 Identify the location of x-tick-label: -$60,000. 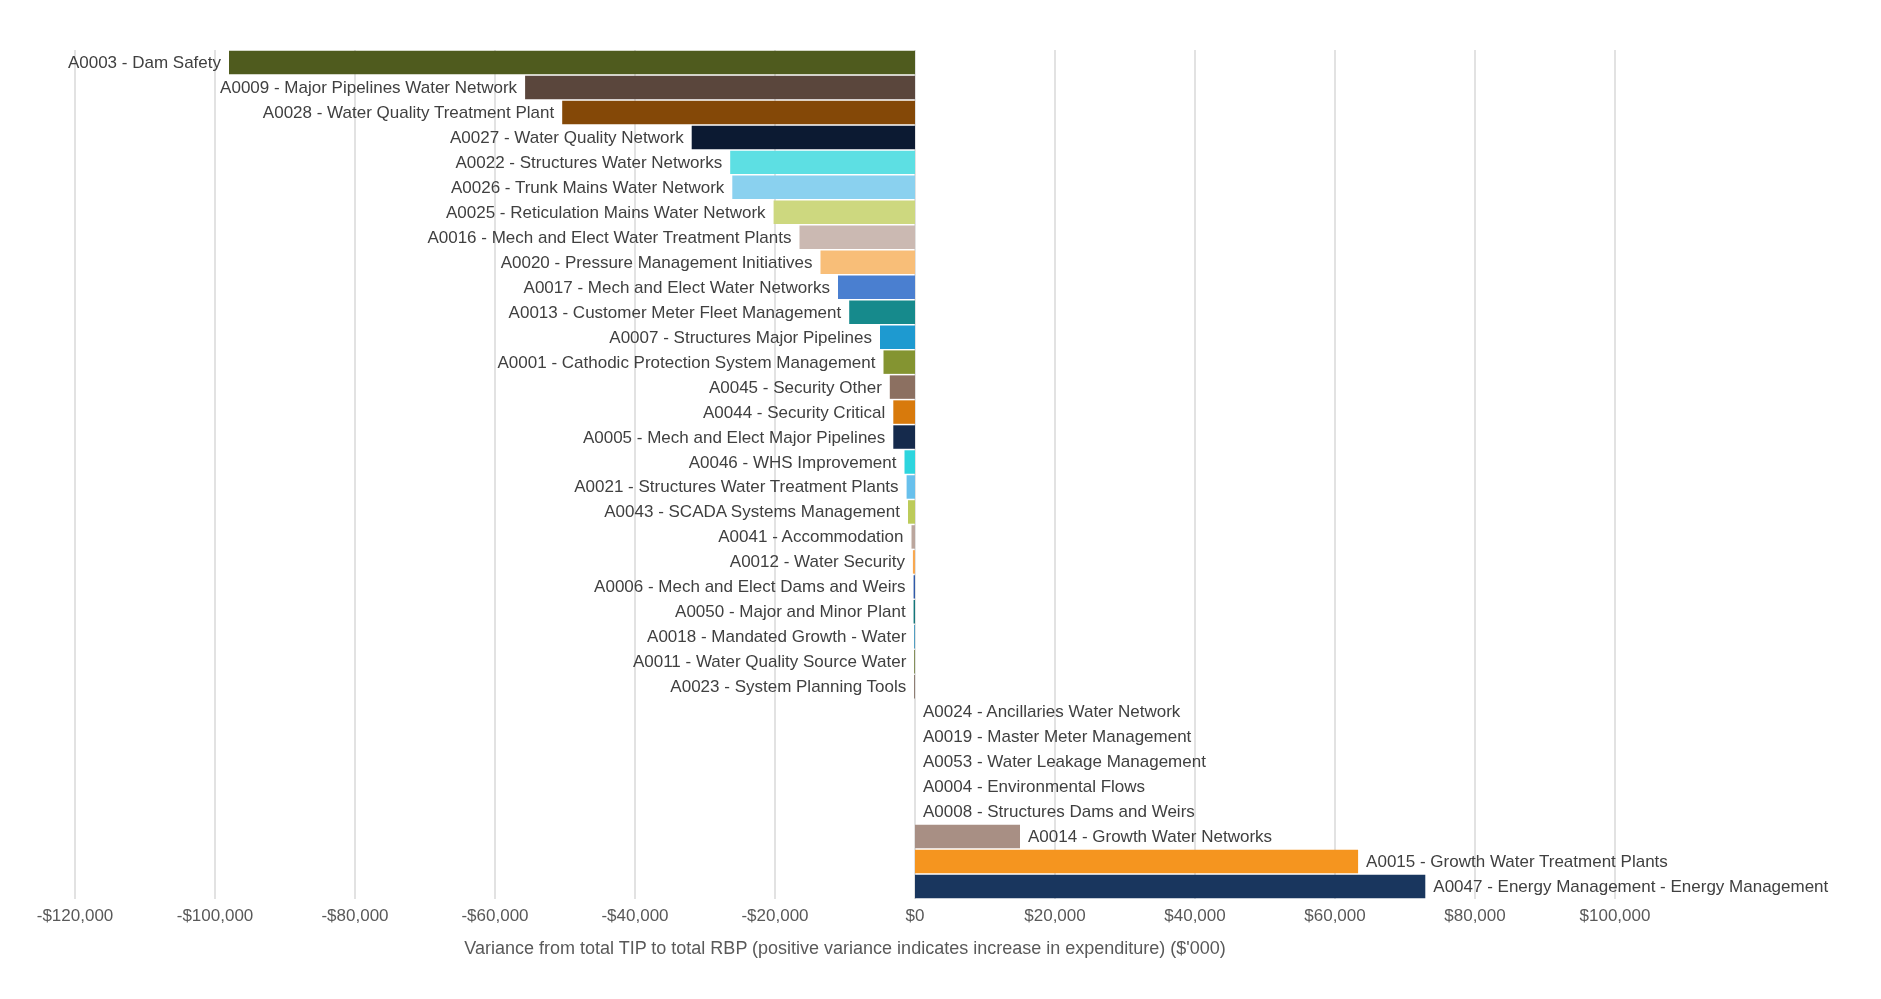
(495, 915).